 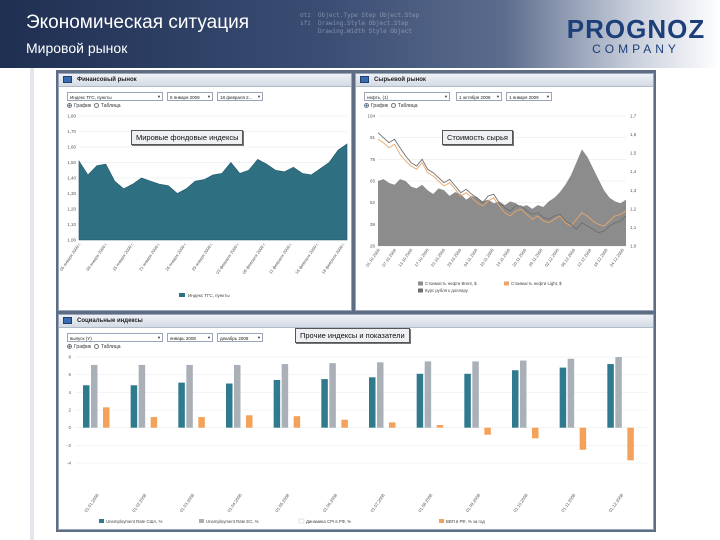 What do you see at coordinates (568, 257) in the screenshot?
I see `x-tick-label: 08.12.2008` at bounding box center [568, 257].